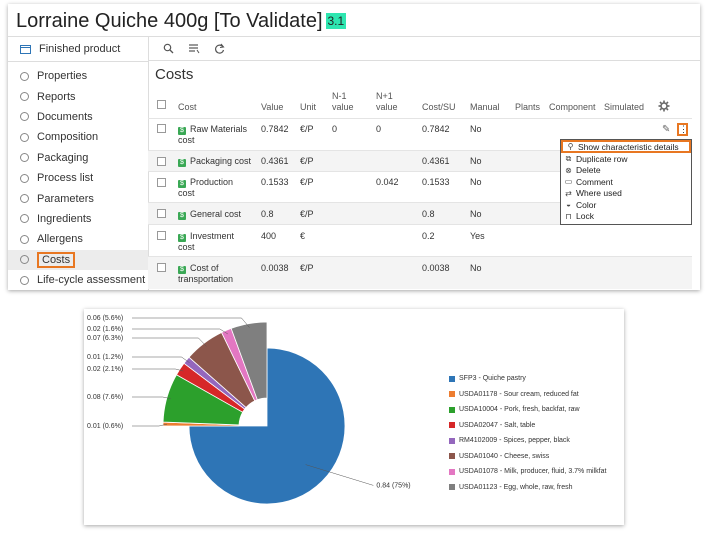 The height and width of the screenshot is (535, 708). Describe the element at coordinates (65, 178) in the screenshot. I see `sidebar-item-label: Process list` at that location.